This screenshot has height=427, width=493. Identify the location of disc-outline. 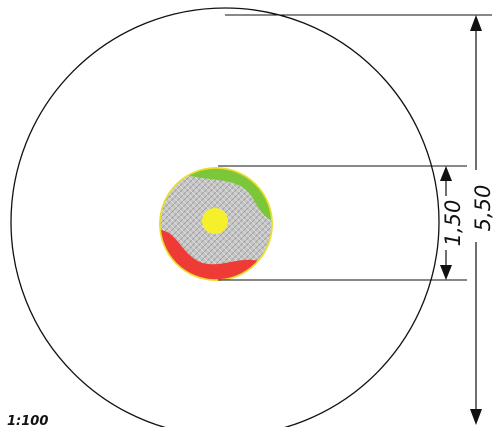
(216, 224).